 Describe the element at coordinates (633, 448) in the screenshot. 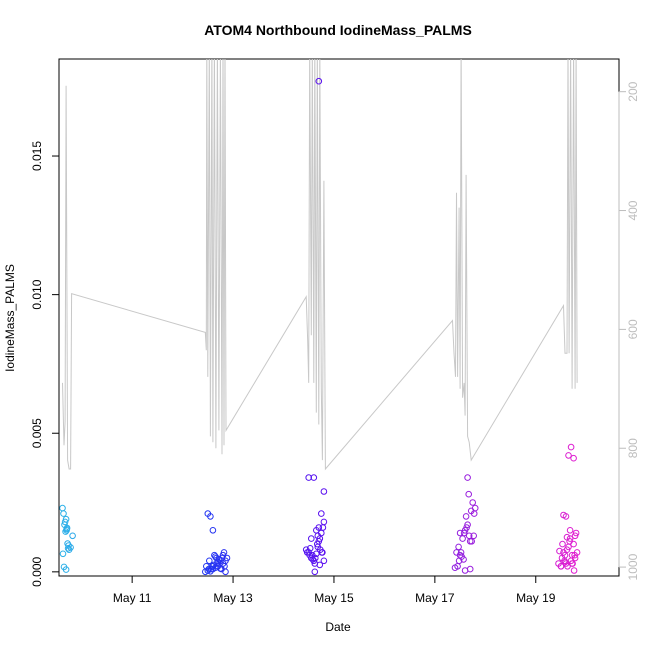

I see `secondary-y-tick-label: 800` at that location.